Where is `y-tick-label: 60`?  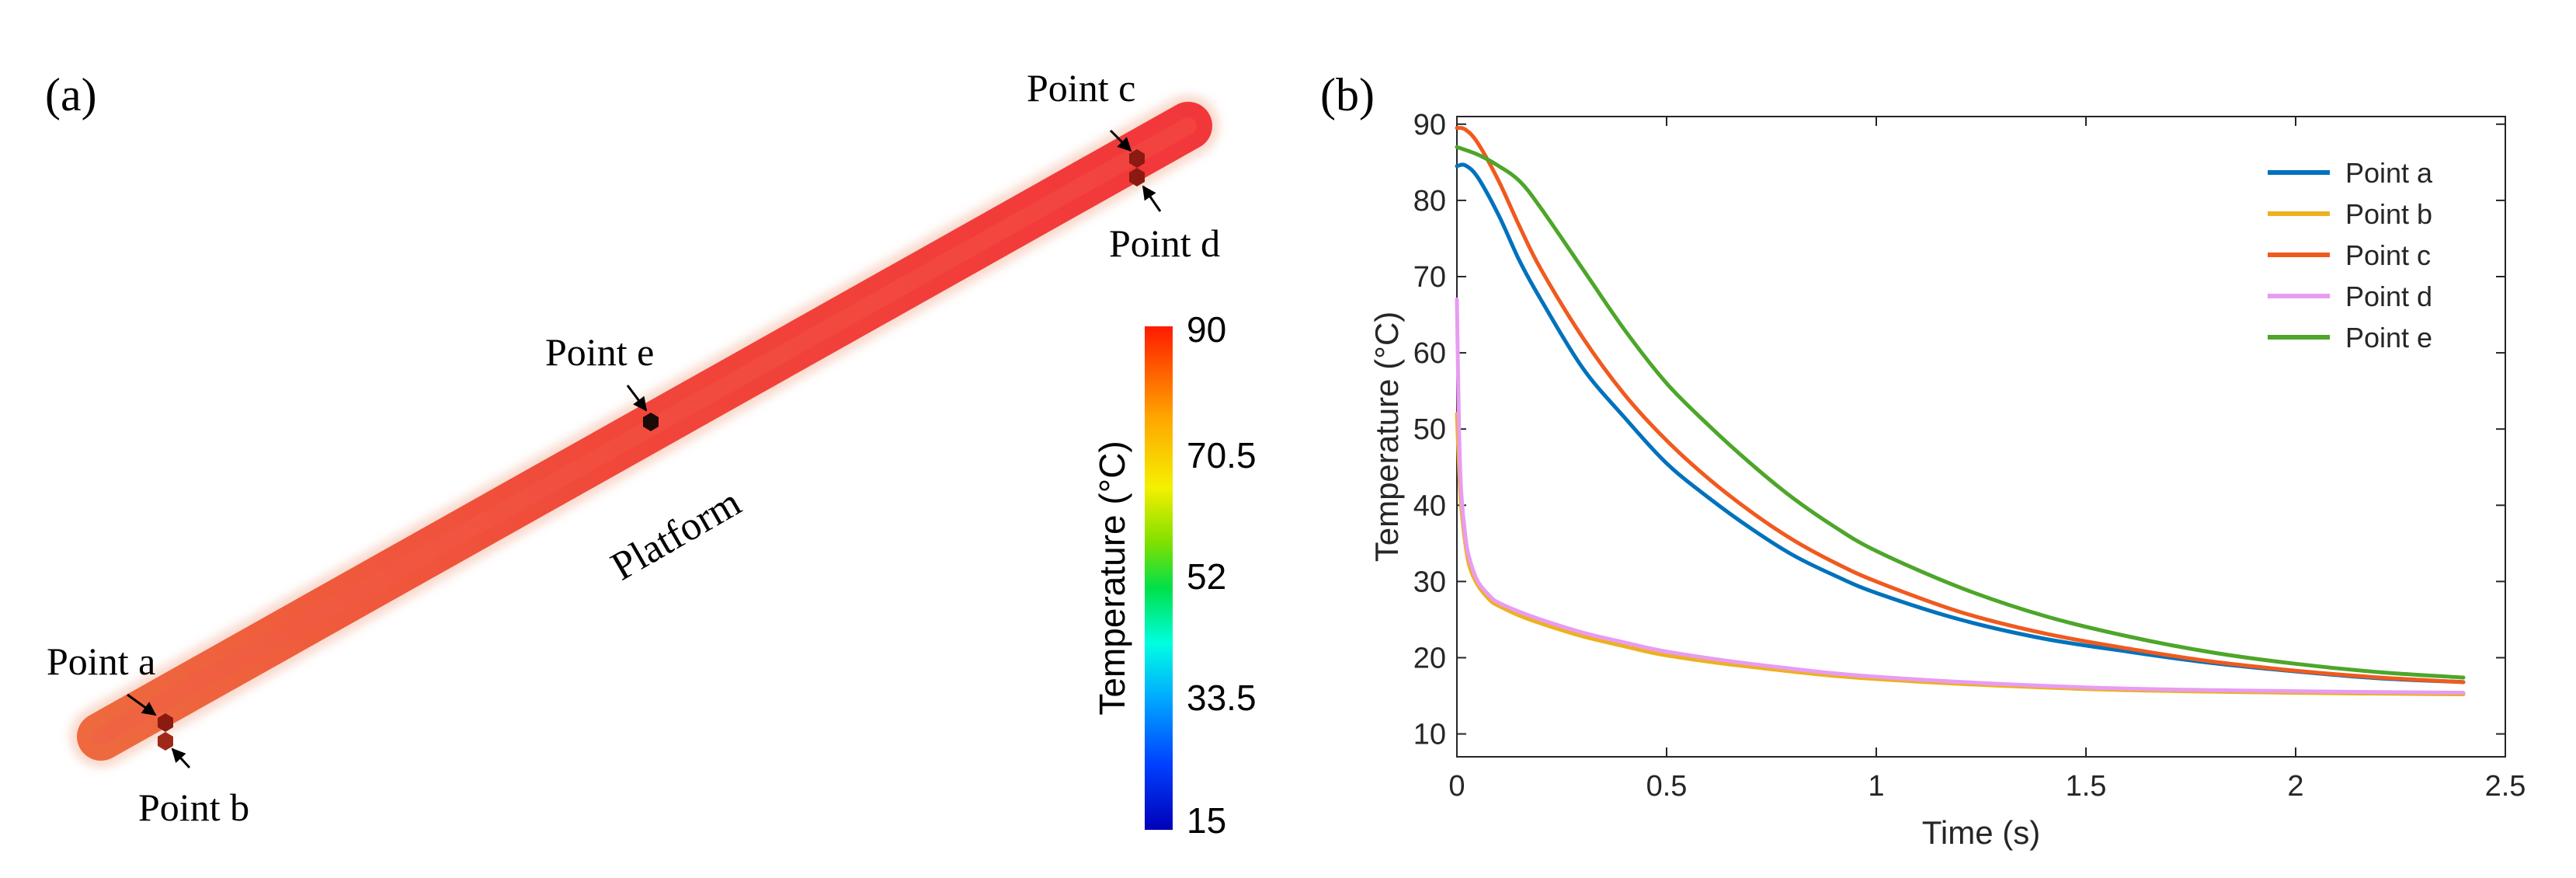 y-tick-label: 60 is located at coordinates (1429, 353).